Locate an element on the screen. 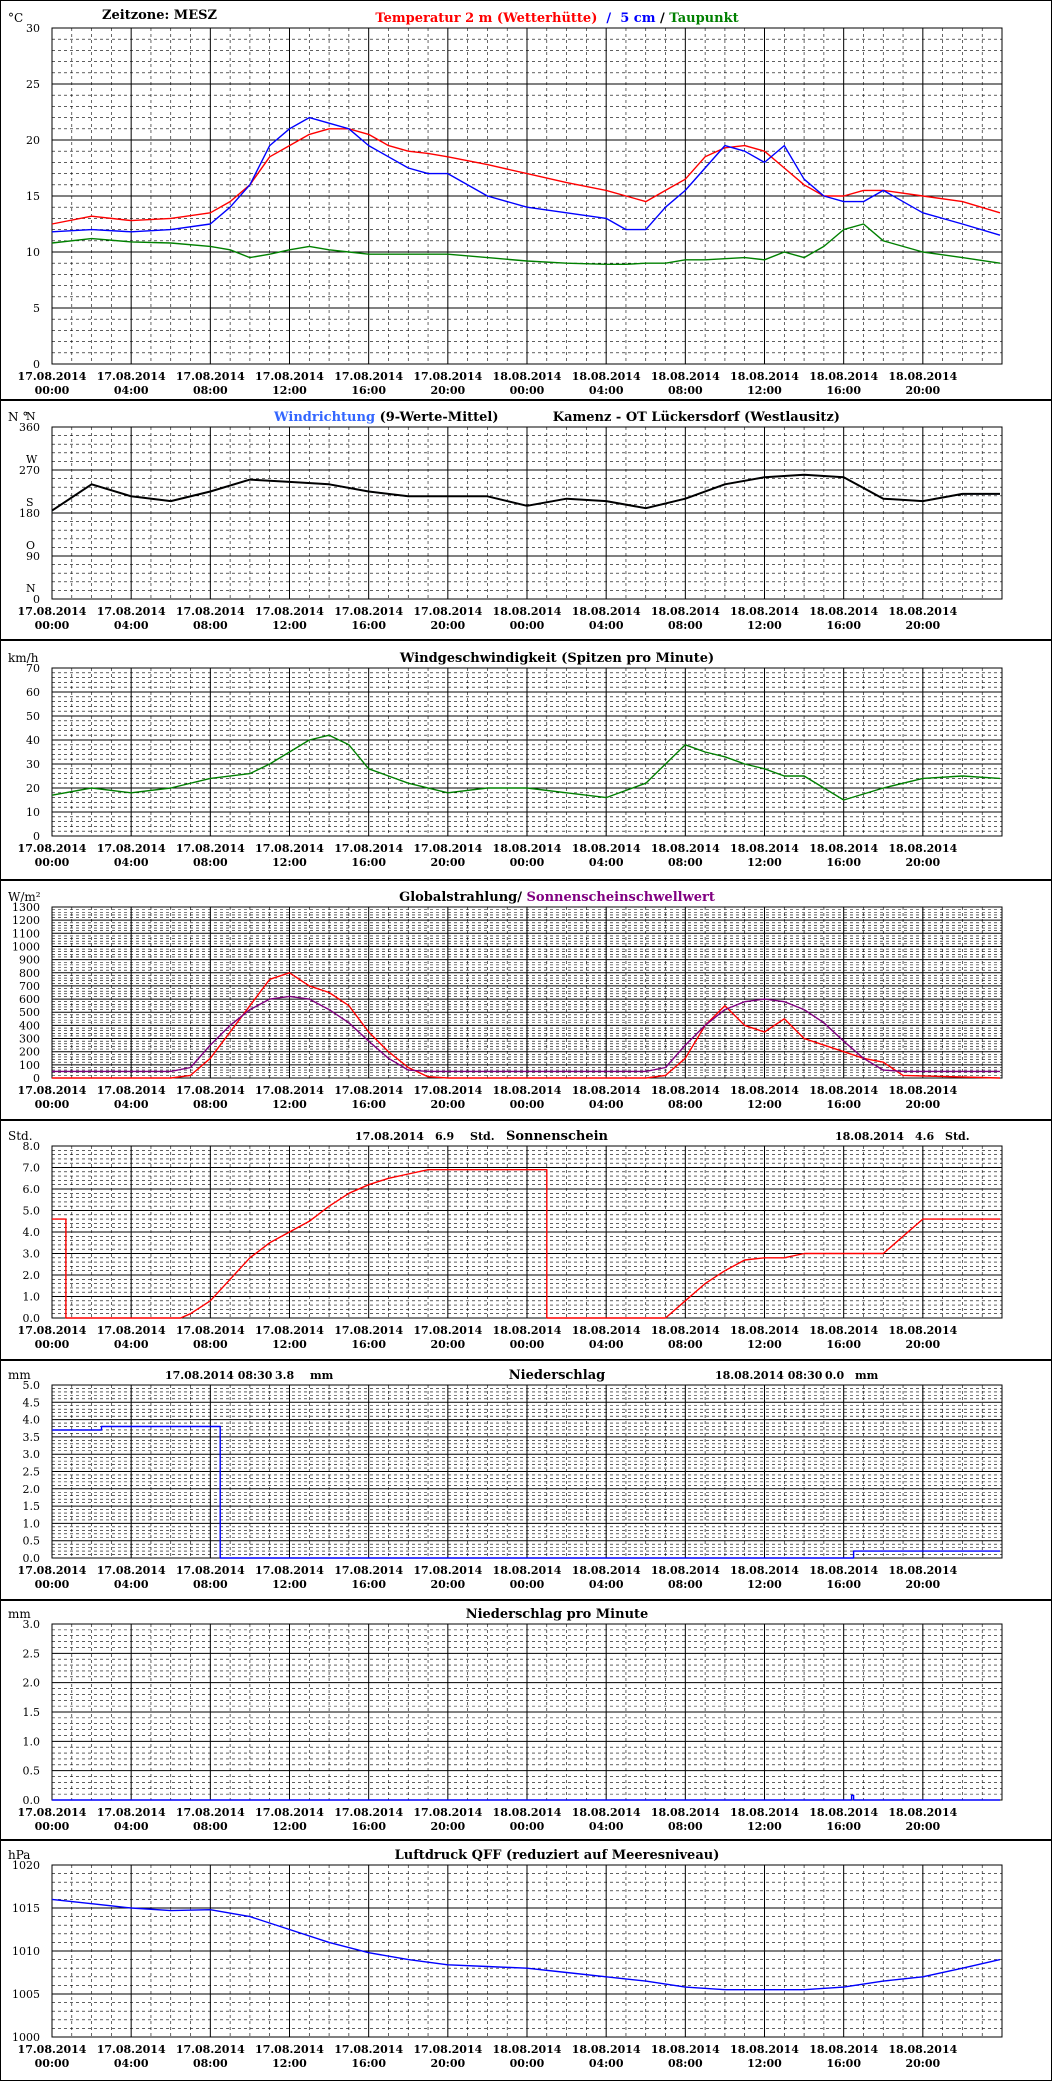 The height and width of the screenshot is (2085, 1052). y-unit-label: hPa is located at coordinates (19, 1855).